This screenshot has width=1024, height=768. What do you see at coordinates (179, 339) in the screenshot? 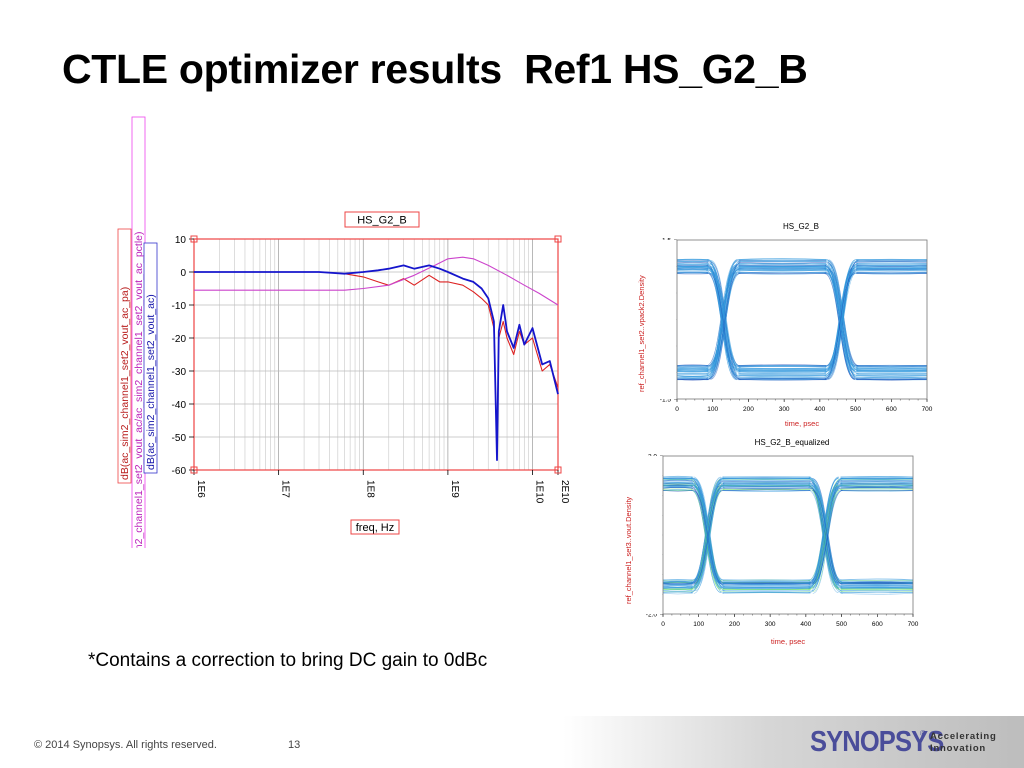
I see `freq-y-tick-label: -20` at bounding box center [179, 339].